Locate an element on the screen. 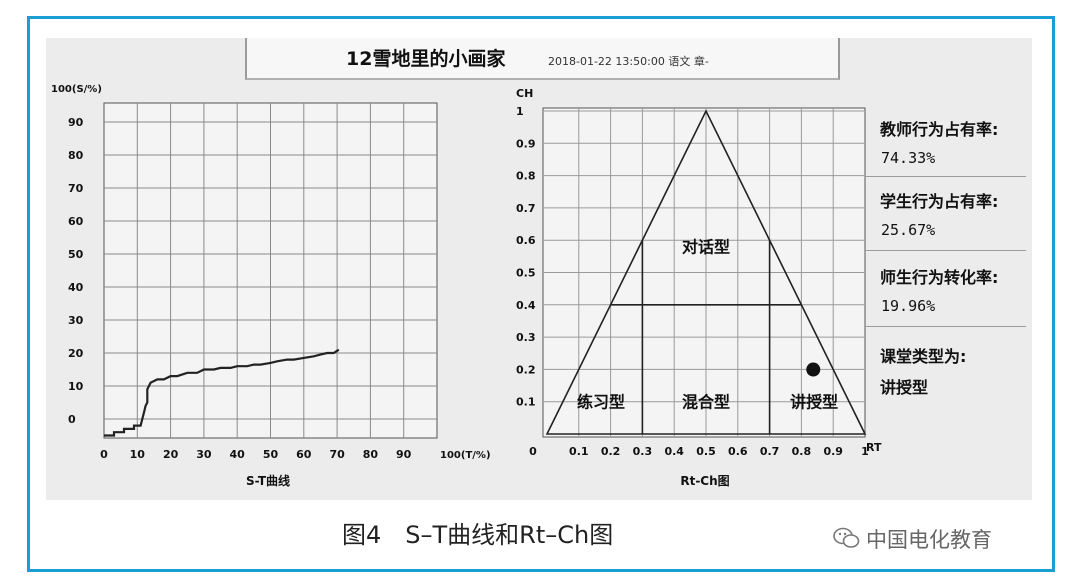 This screenshot has width=1074, height=585. st-y-ticks: 0 10 20 30 40 50 60 70 80 90 is located at coordinates (76, 271).